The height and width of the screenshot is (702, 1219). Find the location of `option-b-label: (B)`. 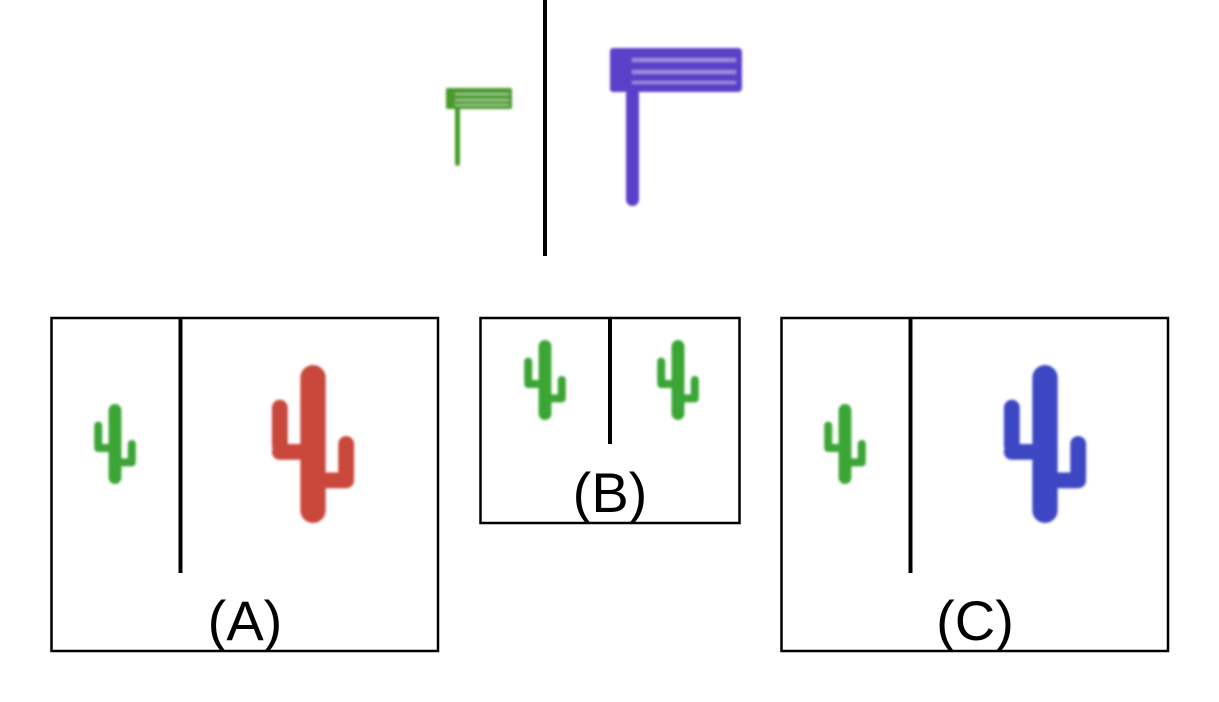

option-b-label: (B) is located at coordinates (610, 492).